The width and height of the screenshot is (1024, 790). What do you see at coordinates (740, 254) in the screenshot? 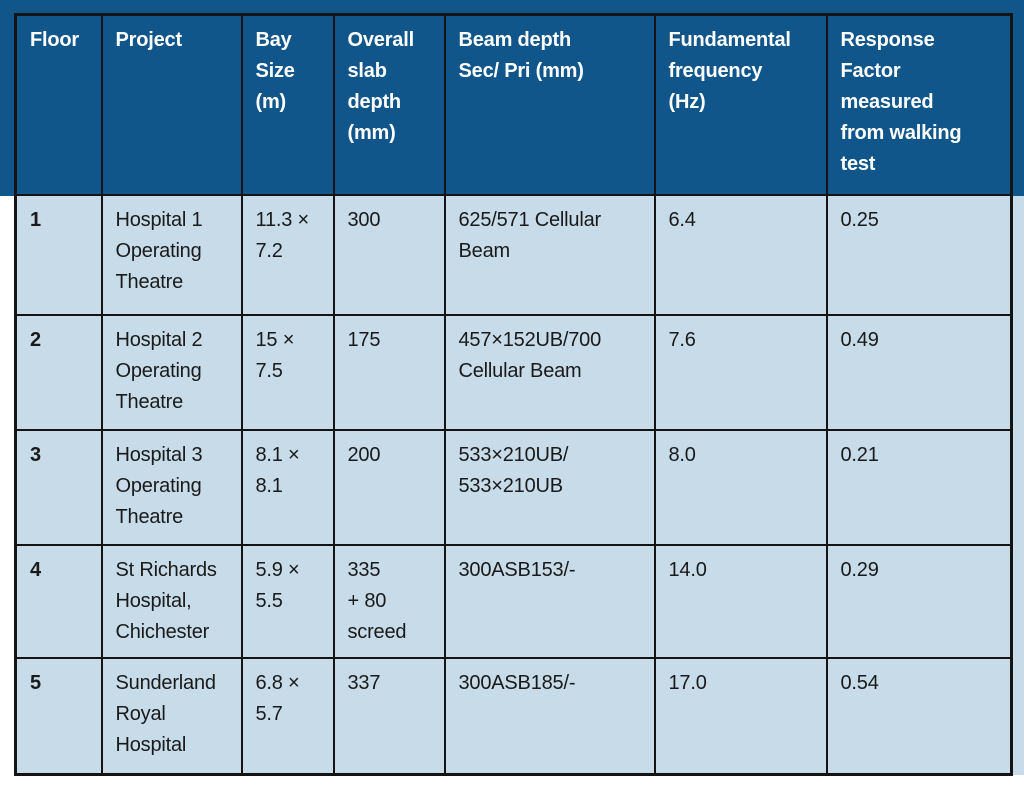
I see `cell-frequency: 6.4` at bounding box center [740, 254].